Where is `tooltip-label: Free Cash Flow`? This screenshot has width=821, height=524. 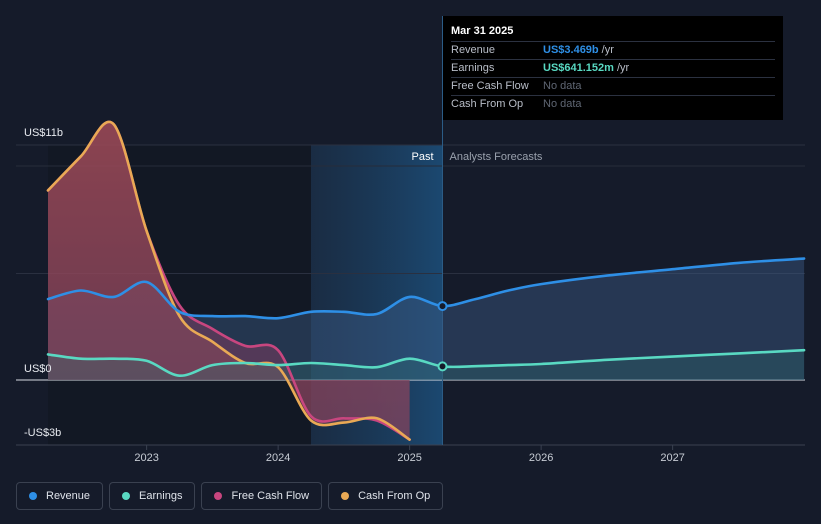 tooltip-label: Free Cash Flow is located at coordinates (490, 86).